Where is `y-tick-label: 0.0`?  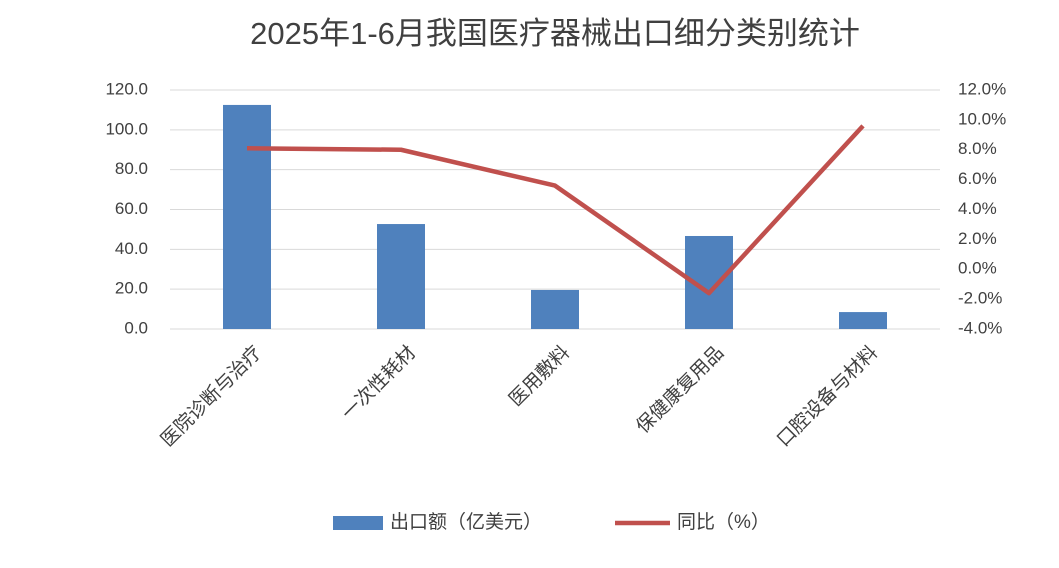 y-tick-label: 0.0 is located at coordinates (136, 327).